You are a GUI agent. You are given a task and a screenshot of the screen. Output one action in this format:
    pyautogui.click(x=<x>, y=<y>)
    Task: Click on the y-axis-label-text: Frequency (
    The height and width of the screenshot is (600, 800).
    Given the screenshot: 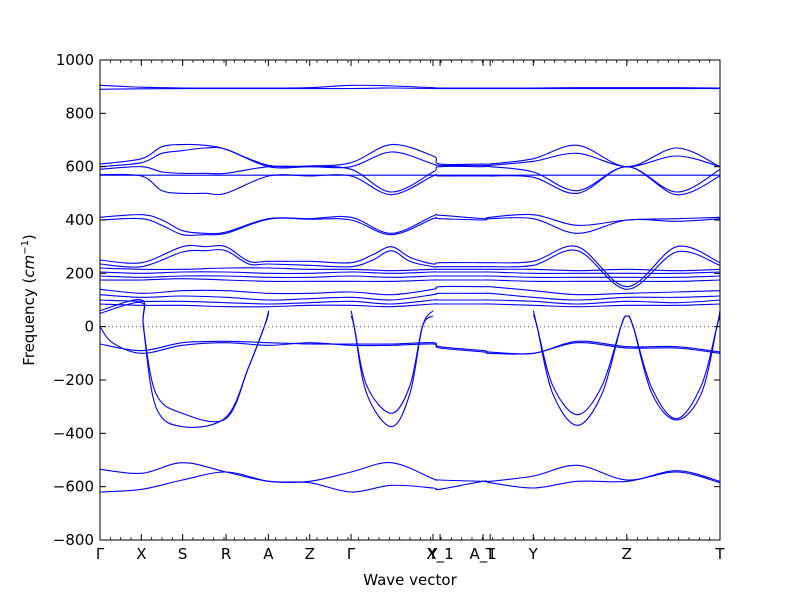 What is the action you would take?
    pyautogui.click(x=29, y=322)
    